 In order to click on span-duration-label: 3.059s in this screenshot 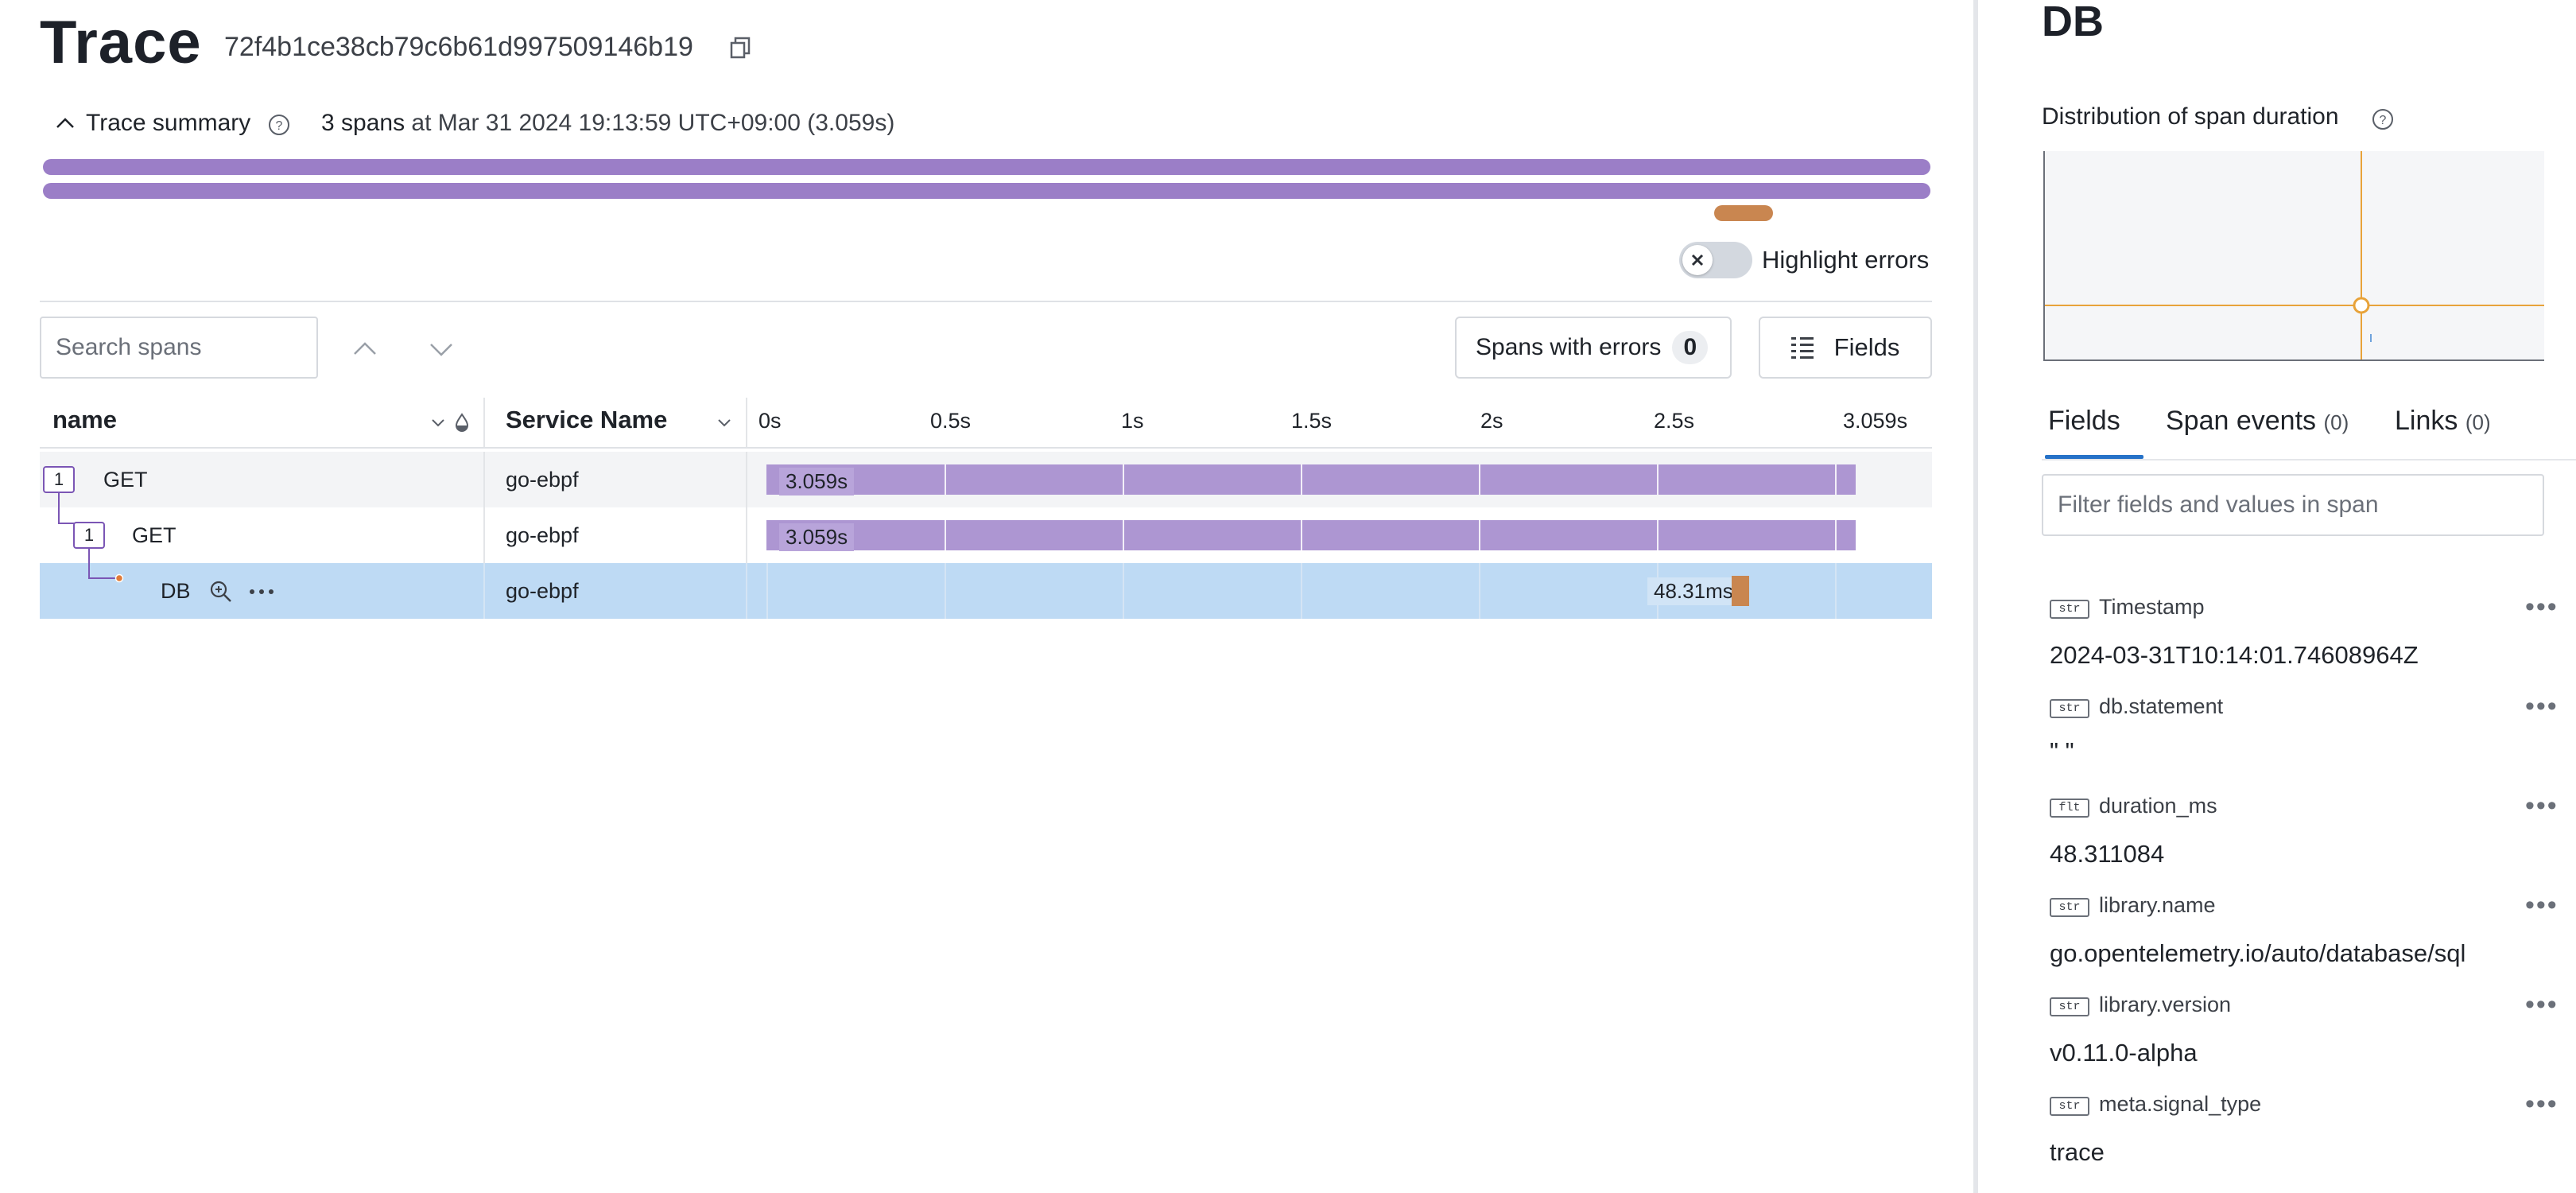, I will do `click(817, 537)`.